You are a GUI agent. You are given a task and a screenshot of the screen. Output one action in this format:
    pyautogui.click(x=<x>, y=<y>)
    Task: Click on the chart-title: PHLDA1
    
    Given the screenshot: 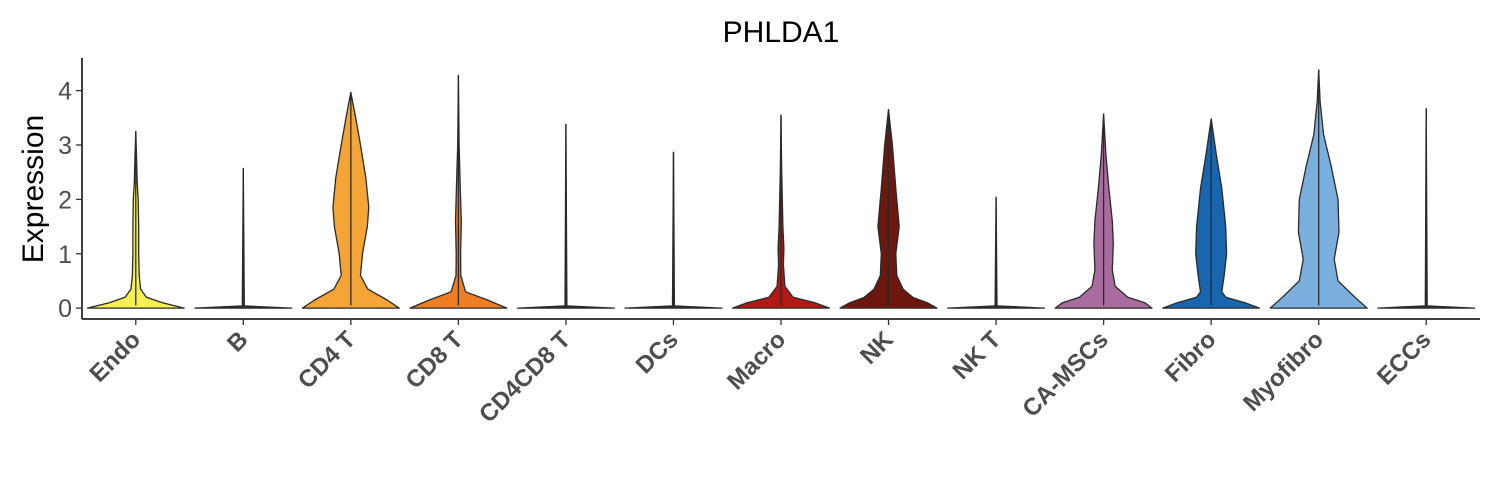 What is the action you would take?
    pyautogui.click(x=781, y=32)
    